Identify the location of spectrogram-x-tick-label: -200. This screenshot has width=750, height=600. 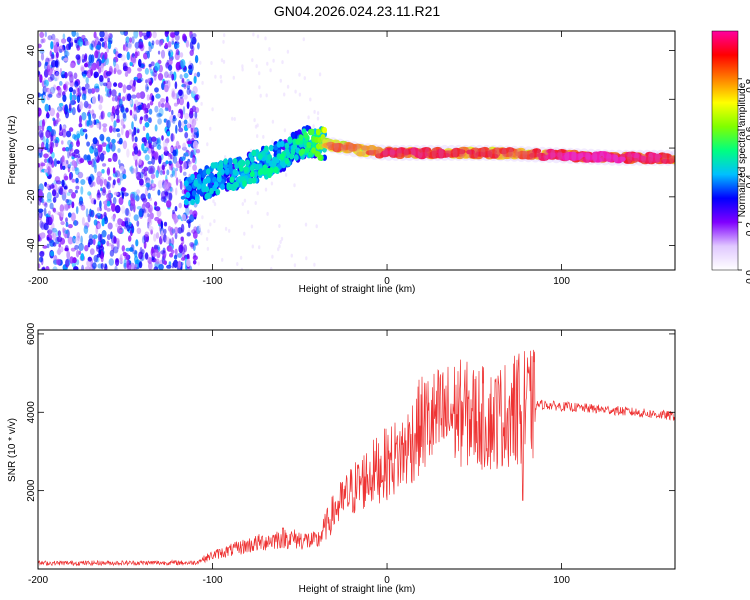
(38, 281).